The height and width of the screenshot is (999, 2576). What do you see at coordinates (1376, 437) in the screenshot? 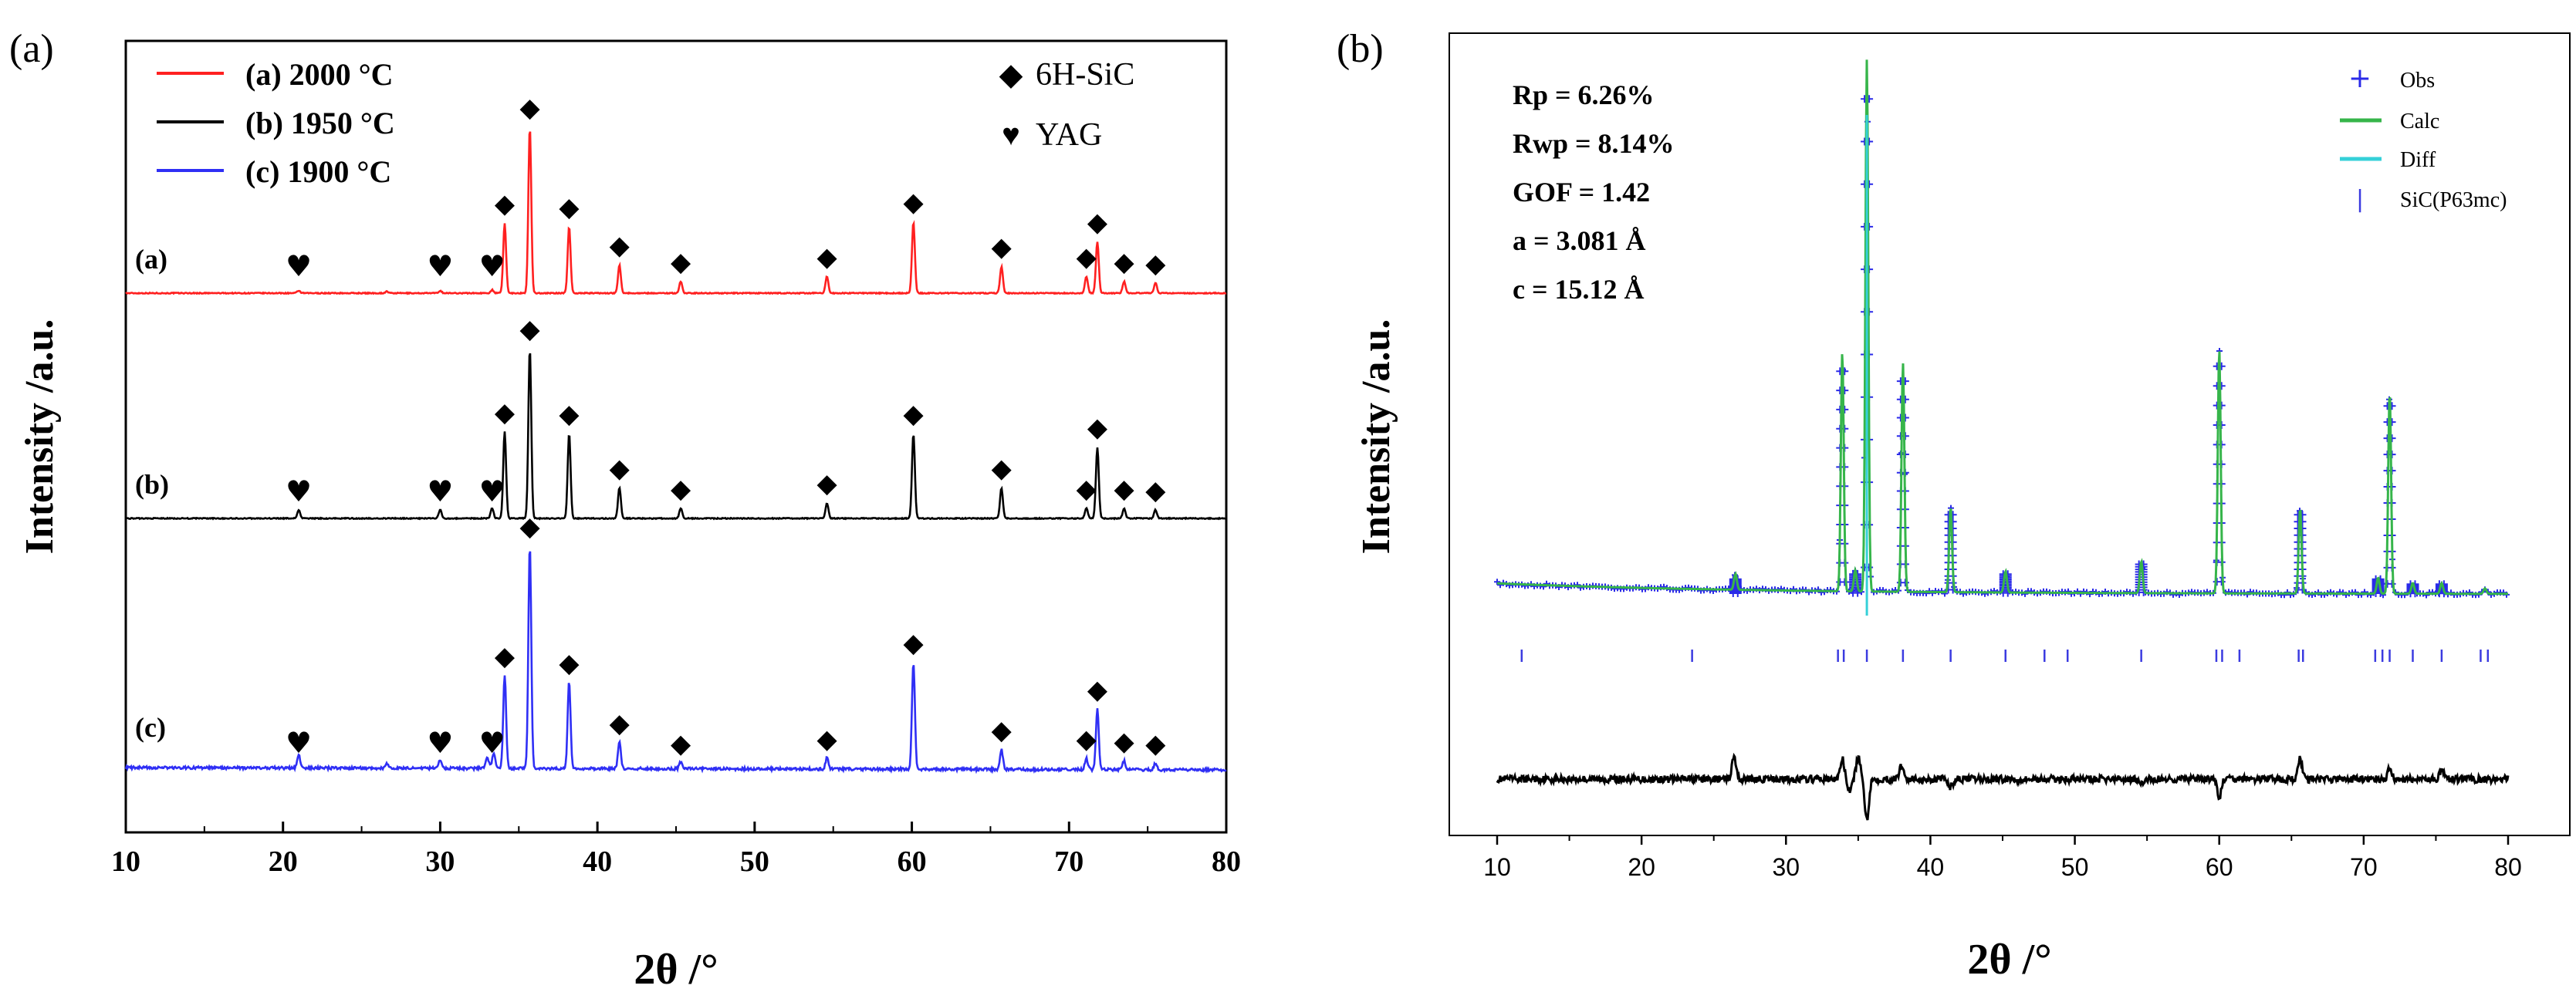
I see `panel-b-y-axis-label: Intensity /a.u.` at bounding box center [1376, 437].